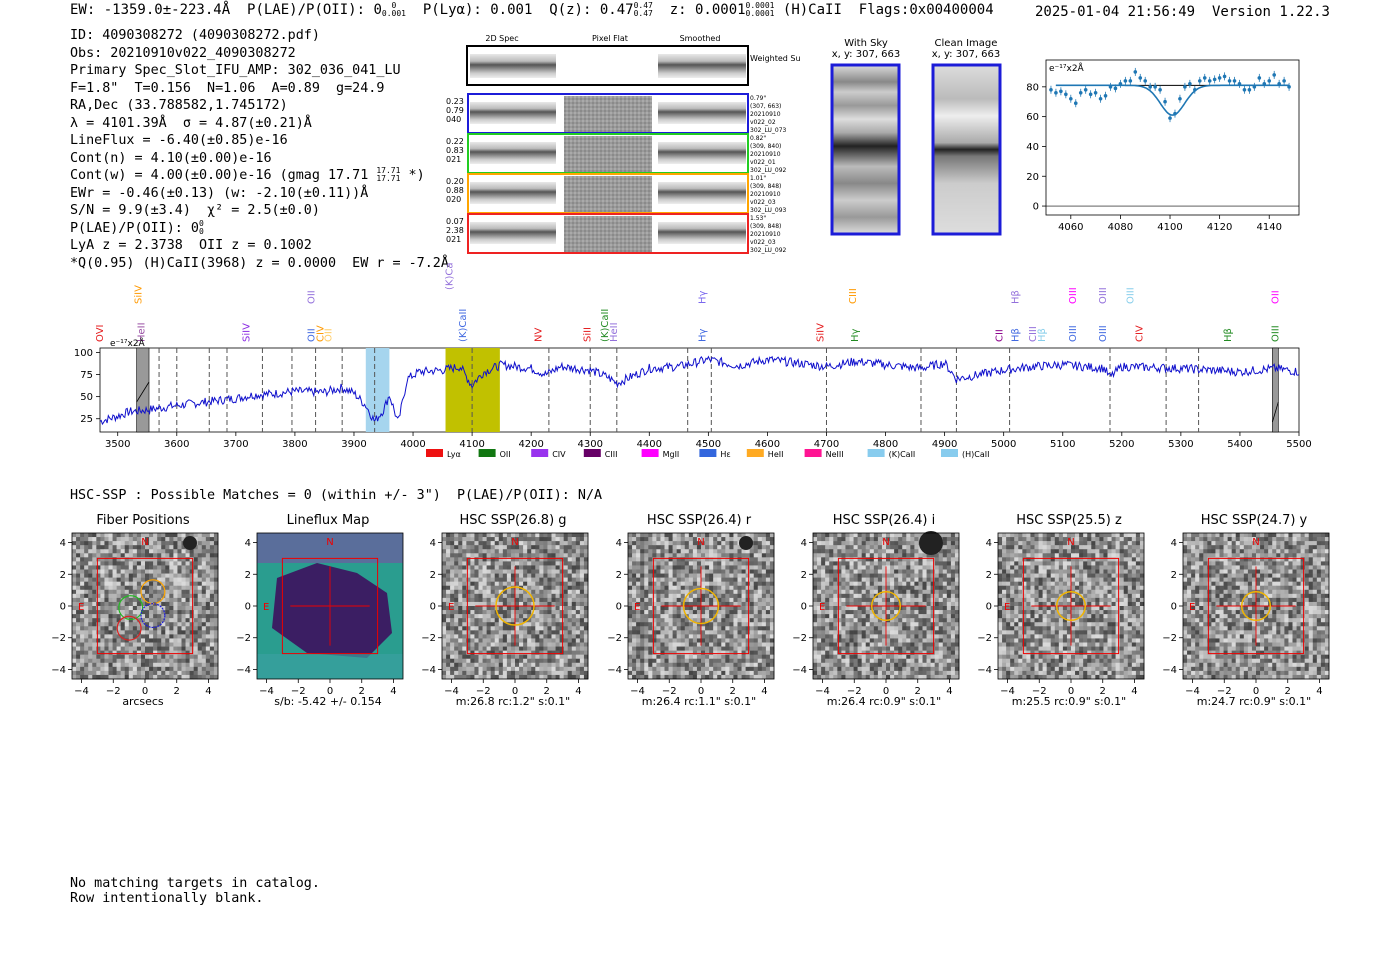 This screenshot has width=1400, height=953. What do you see at coordinates (455, 230) in the screenshot?
I see `row-3-left-1: 2.38` at bounding box center [455, 230].